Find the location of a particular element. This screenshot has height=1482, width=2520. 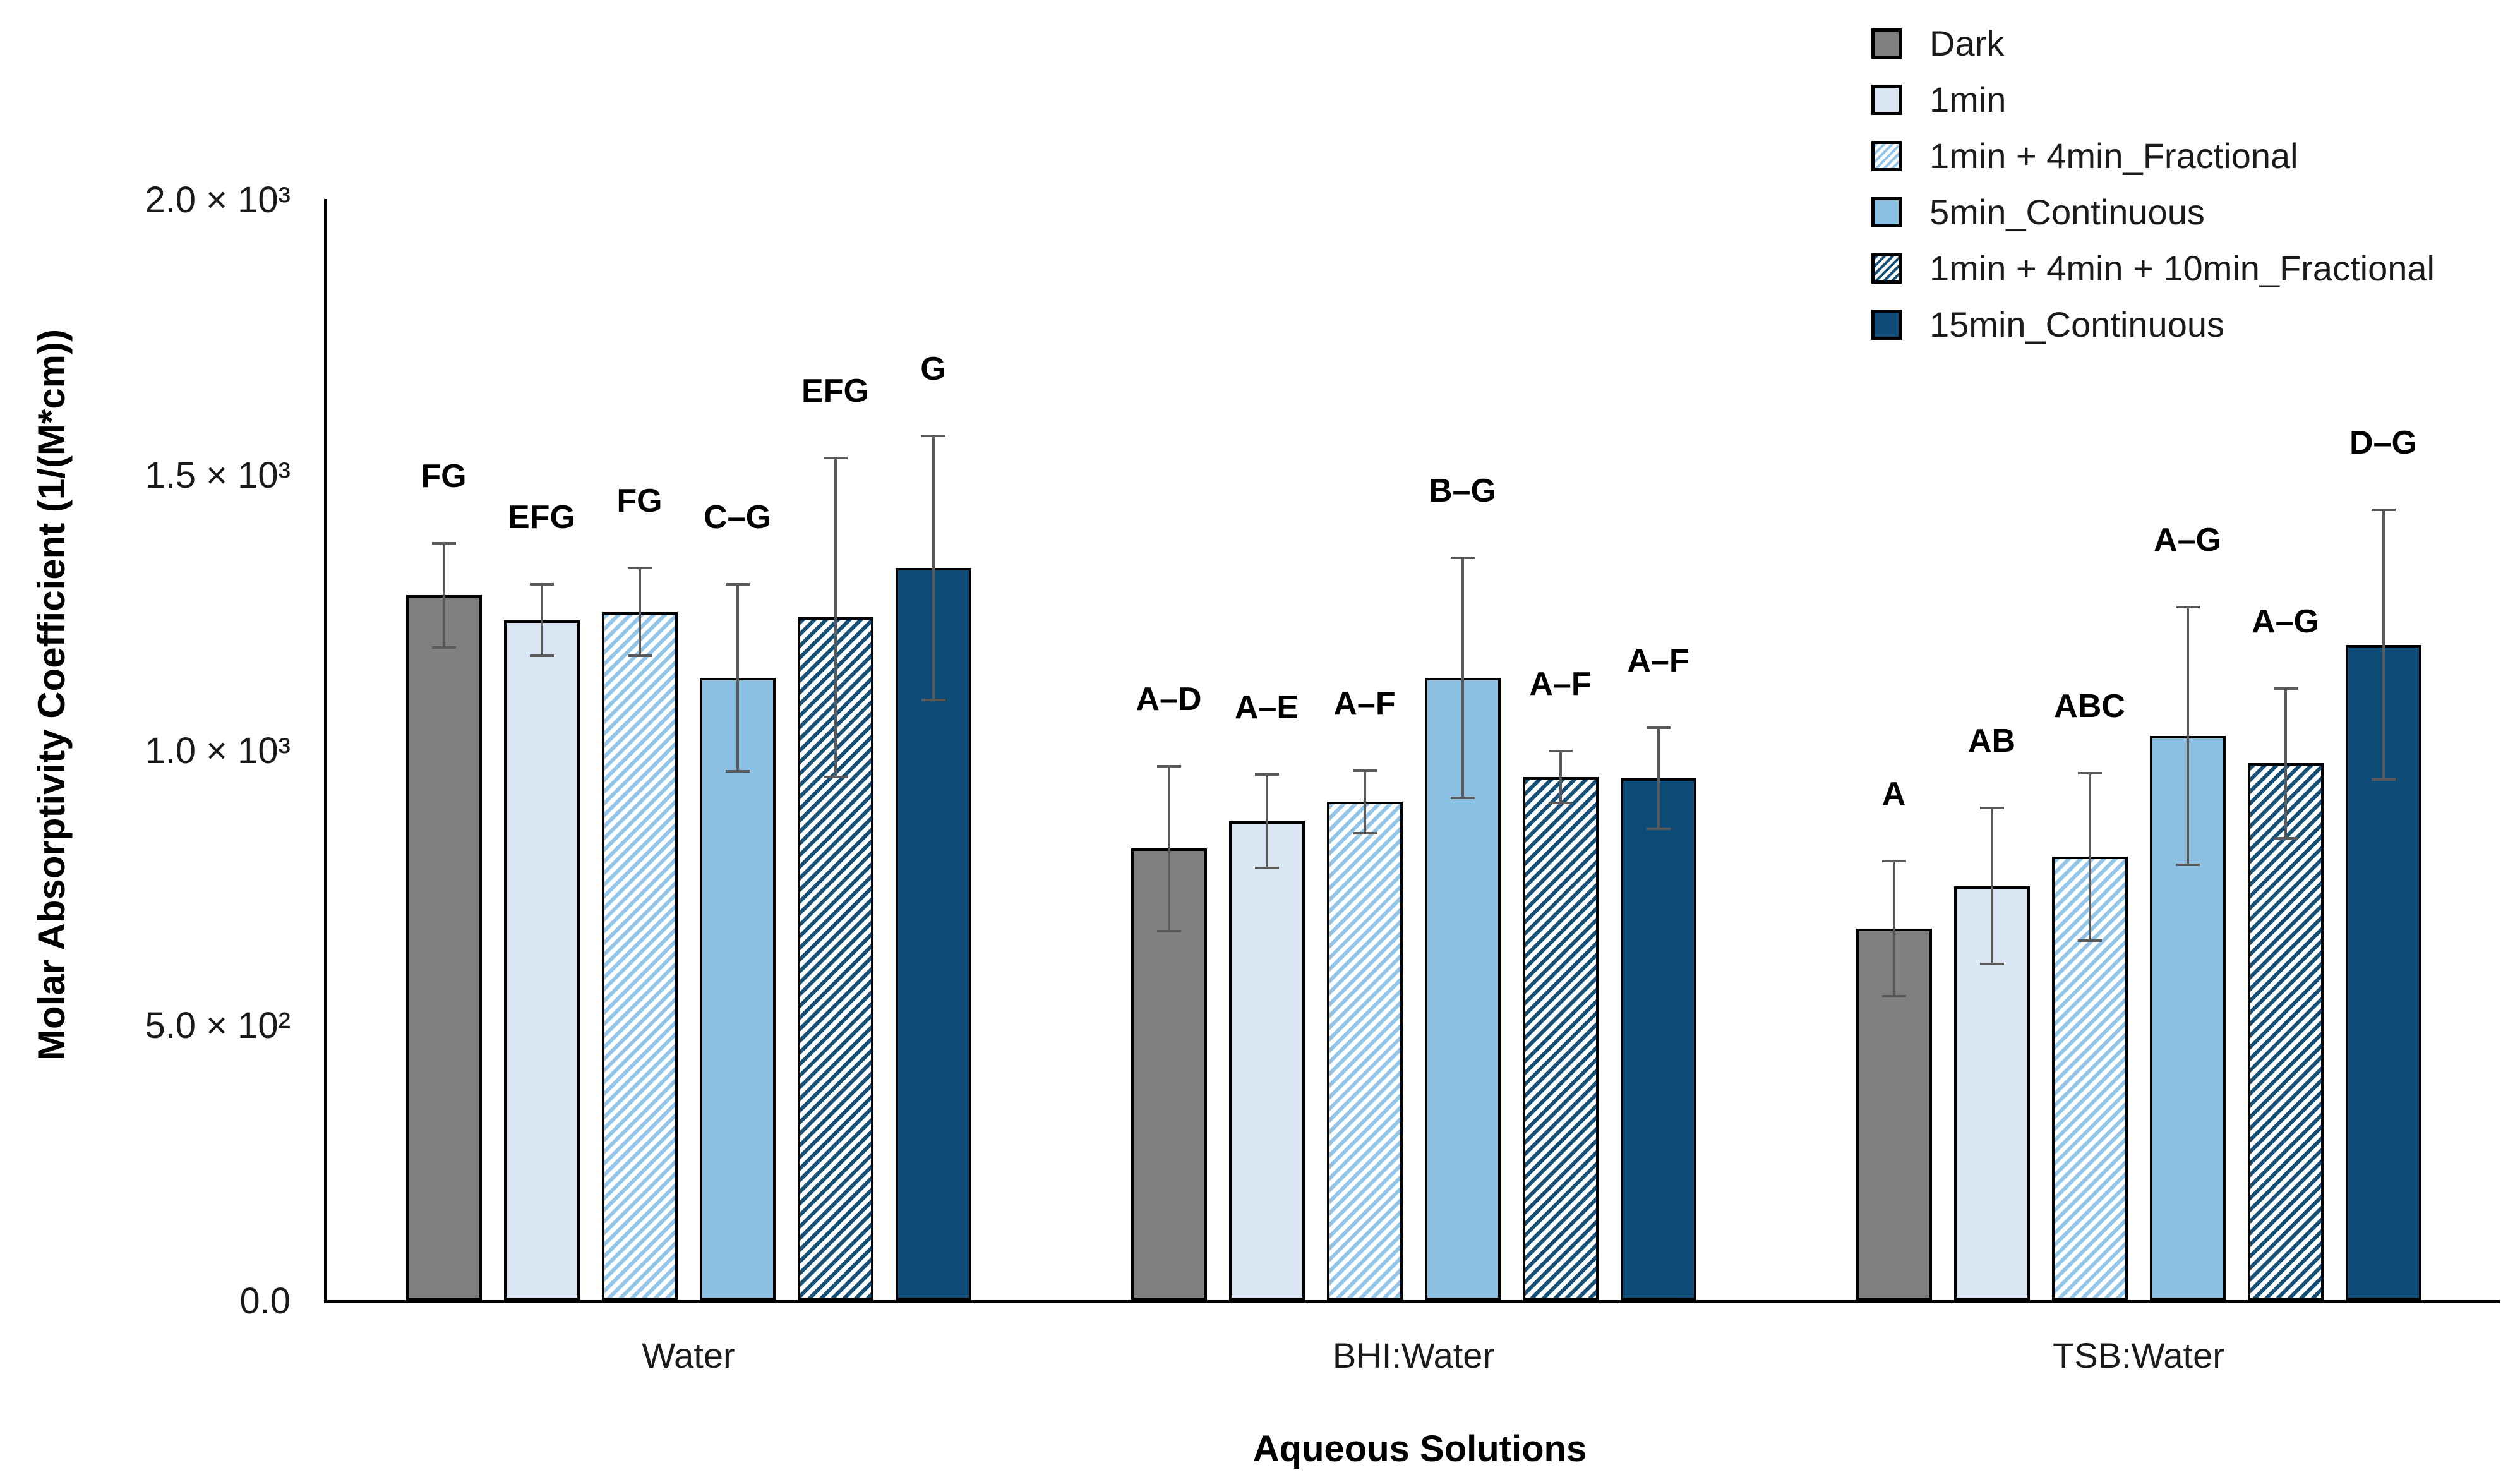

x-category-label: BHI:Water is located at coordinates (1413, 1355).